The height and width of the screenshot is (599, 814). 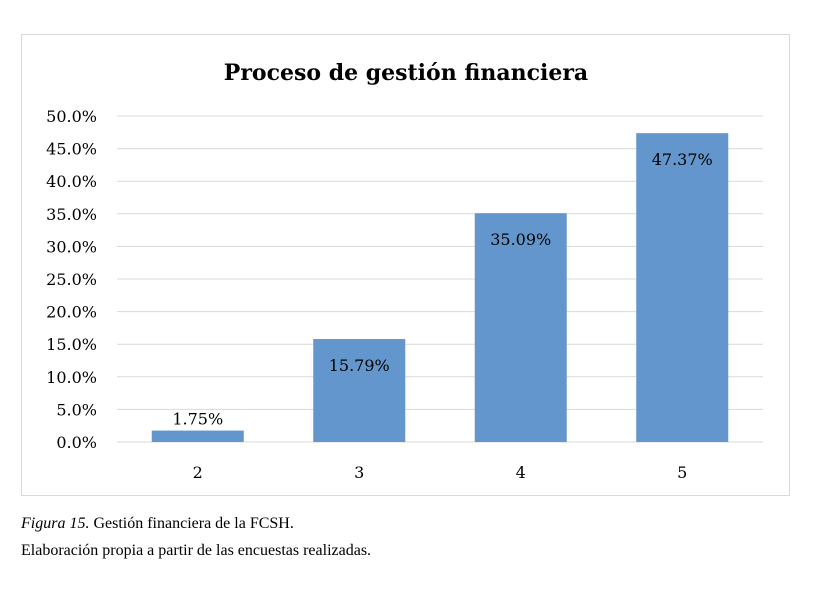 What do you see at coordinates (520, 239) in the screenshot?
I see `data-label: 35.09%` at bounding box center [520, 239].